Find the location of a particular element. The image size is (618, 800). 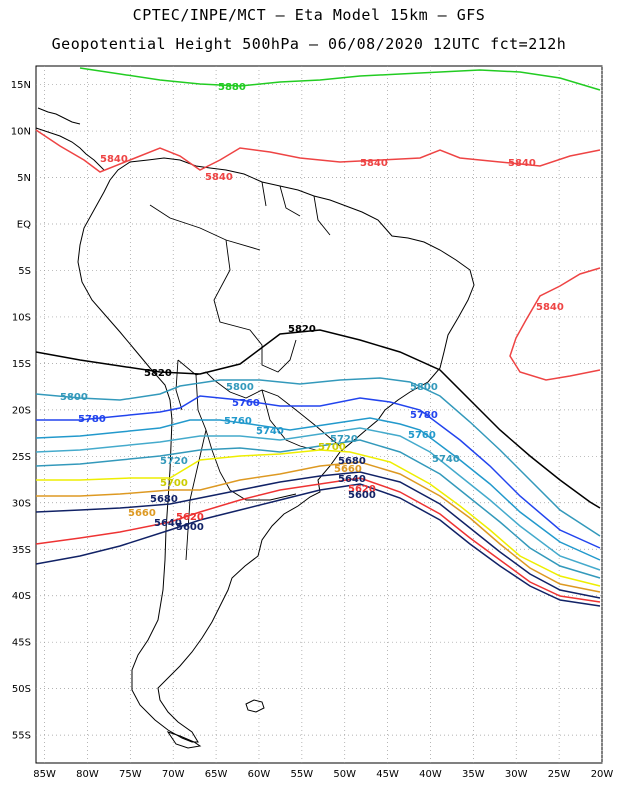

lon-tick-label: 80W is located at coordinates (87, 774).